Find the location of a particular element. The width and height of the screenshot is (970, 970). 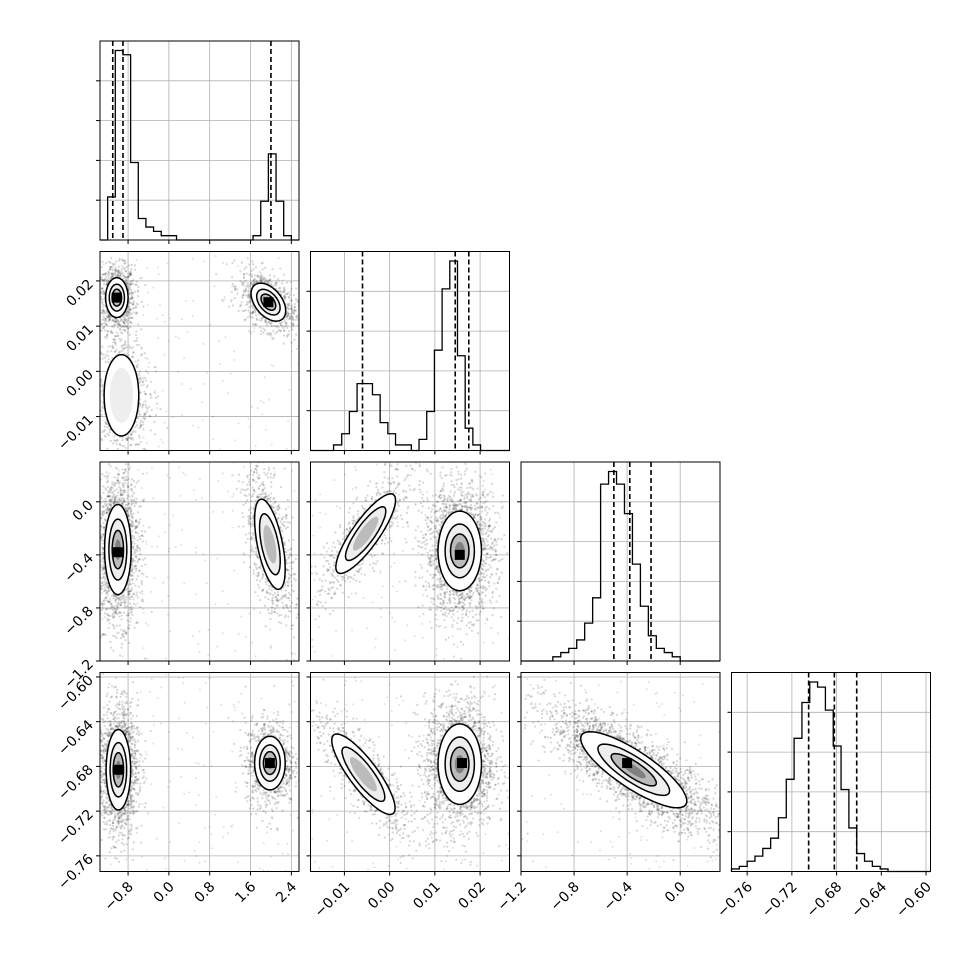

panel-frame is located at coordinates (199, 140).